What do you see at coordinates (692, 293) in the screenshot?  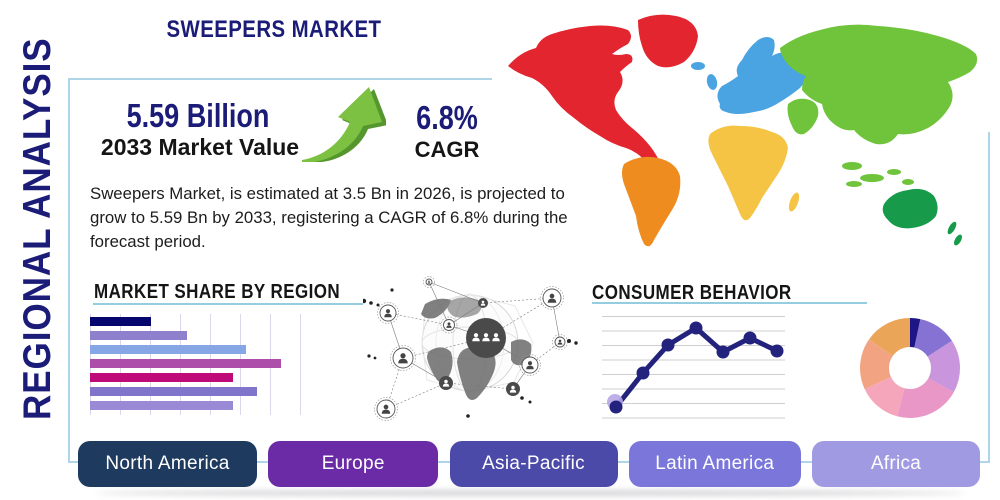 I see `line-chart-title: CONSUMER BEHAVIOR` at bounding box center [692, 293].